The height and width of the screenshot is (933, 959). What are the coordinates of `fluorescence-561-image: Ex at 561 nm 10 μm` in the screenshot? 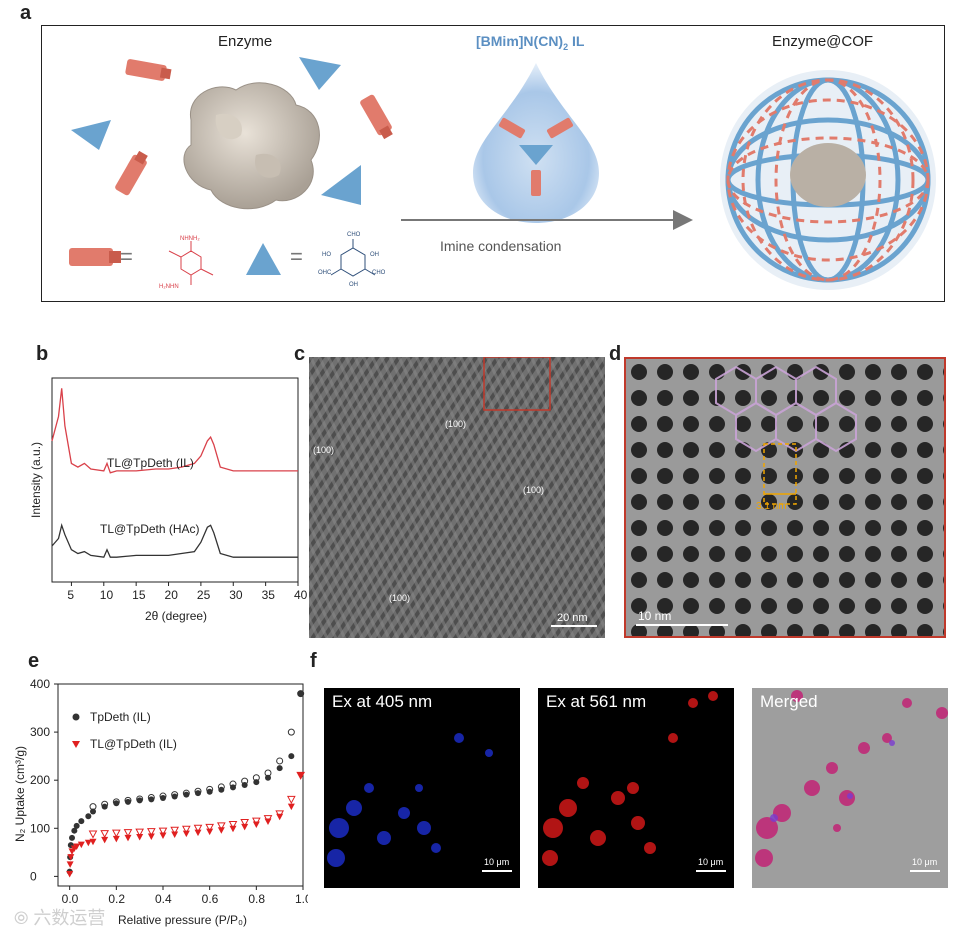 It's located at (636, 788).